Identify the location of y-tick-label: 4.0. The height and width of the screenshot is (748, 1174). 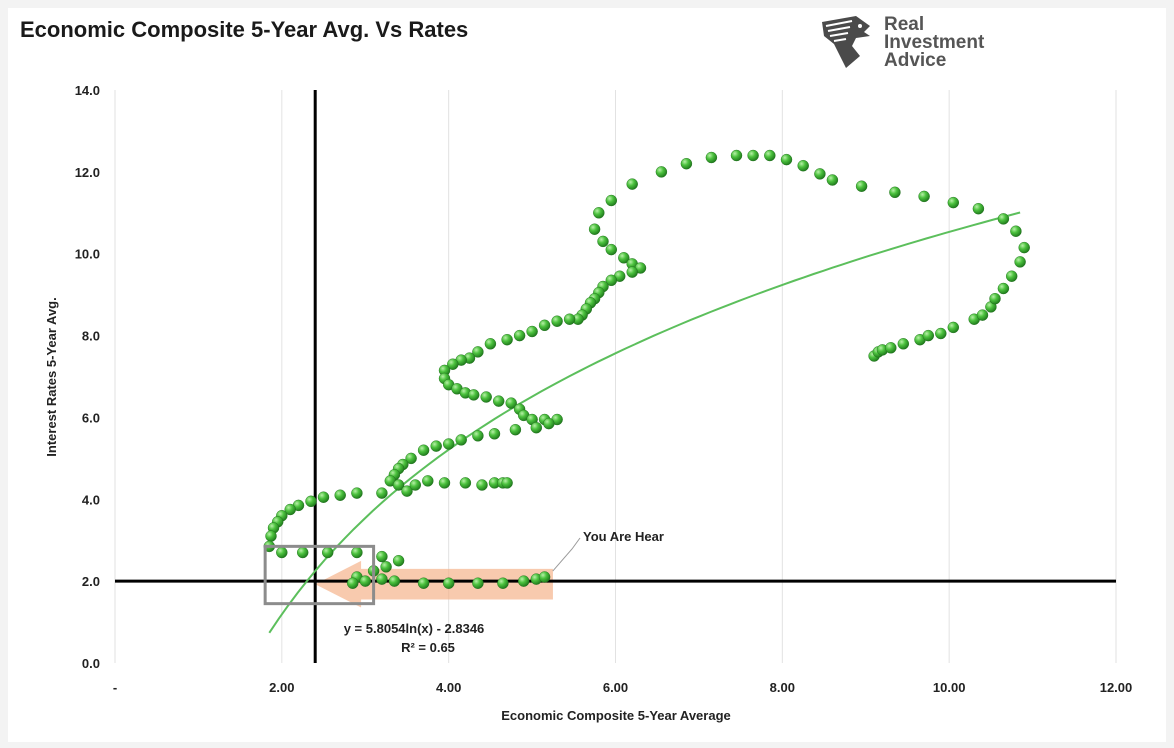
(91, 499).